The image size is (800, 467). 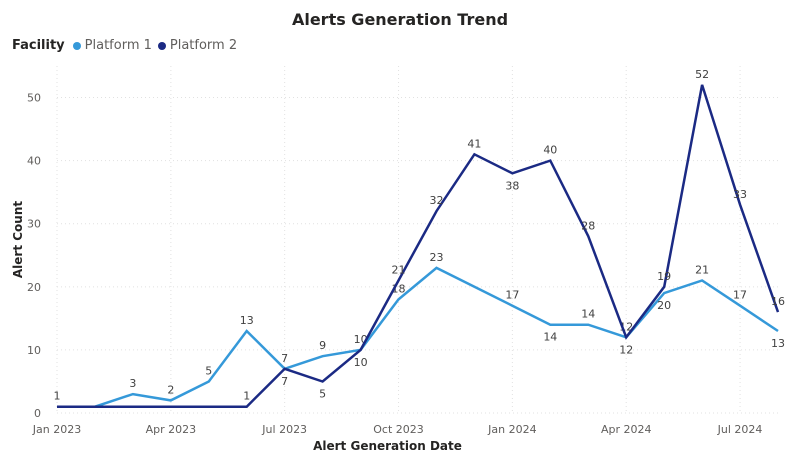 What do you see at coordinates (550, 150) in the screenshot?
I see `data-label-series-2: 40` at bounding box center [550, 150].